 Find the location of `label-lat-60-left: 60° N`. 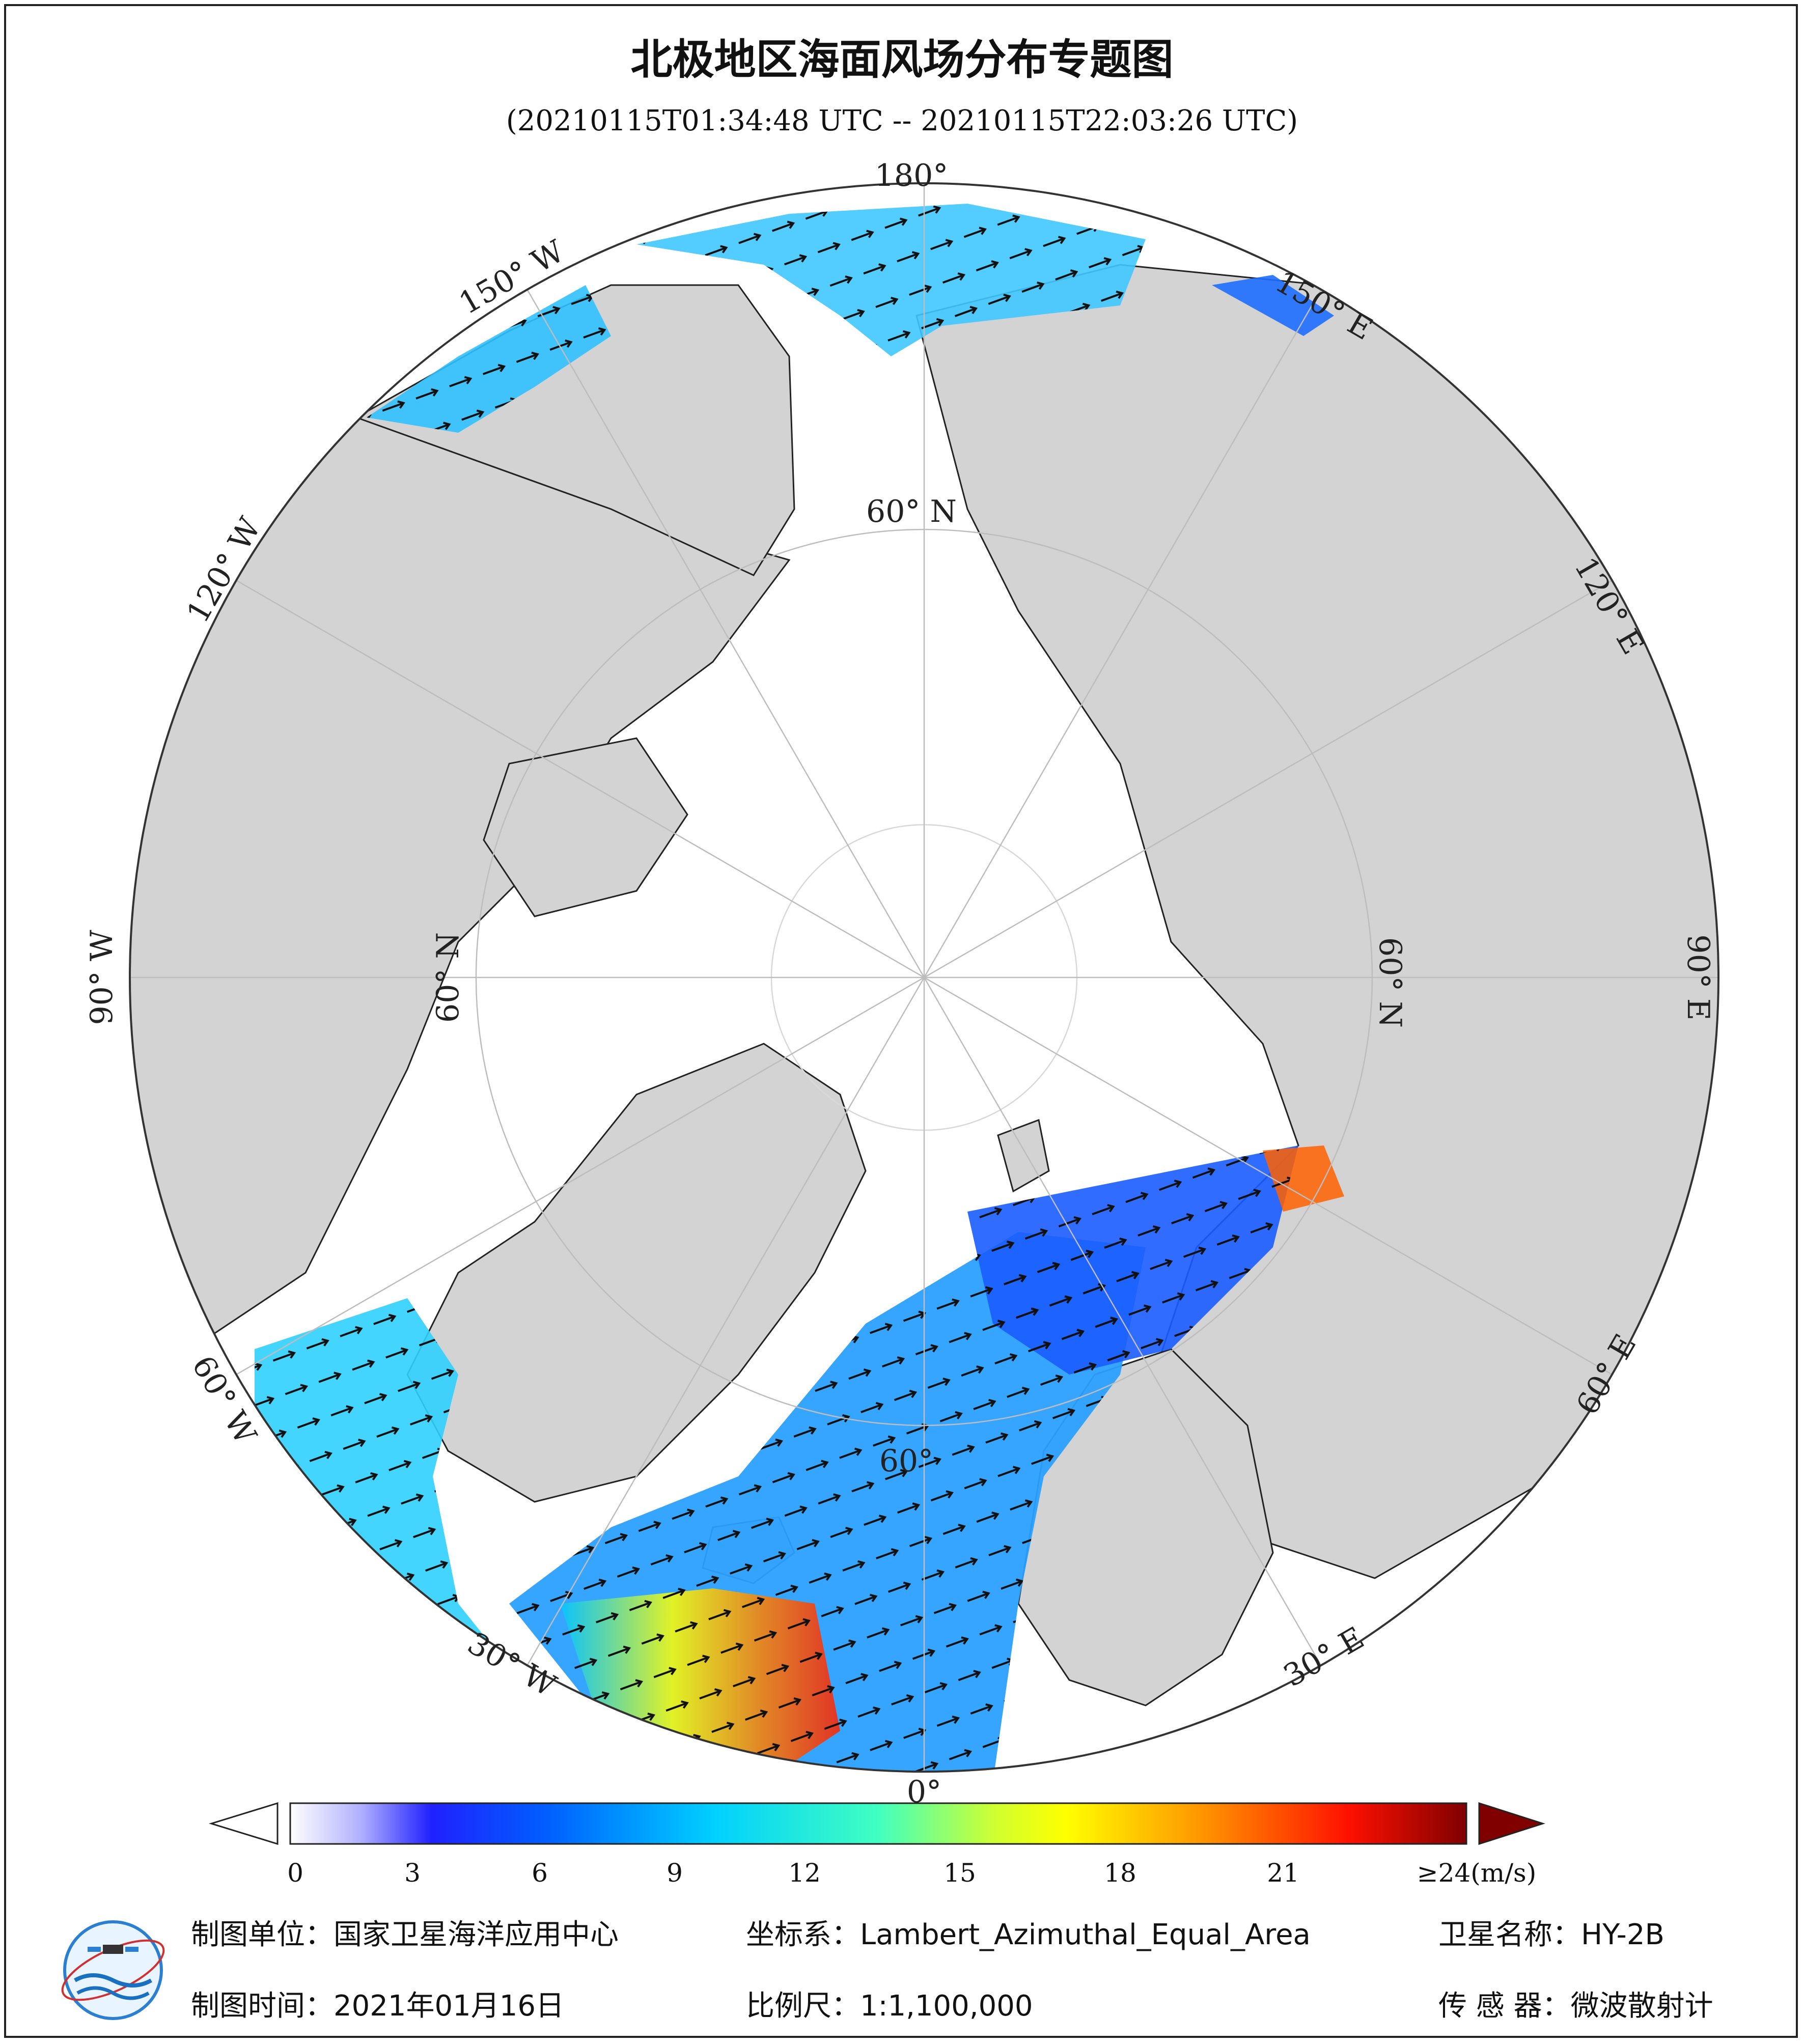

label-lat-60-left: 60° N is located at coordinates (448, 977).